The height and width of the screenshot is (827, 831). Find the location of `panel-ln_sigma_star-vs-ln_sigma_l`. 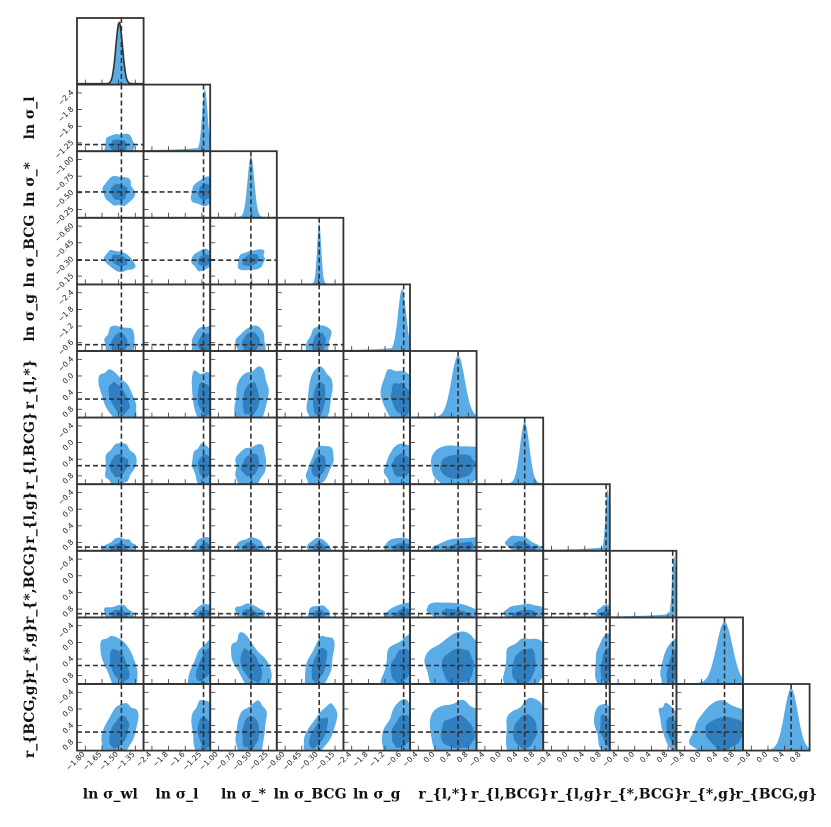

panel-ln_sigma_star-vs-ln_sigma_l is located at coordinates (177, 184).